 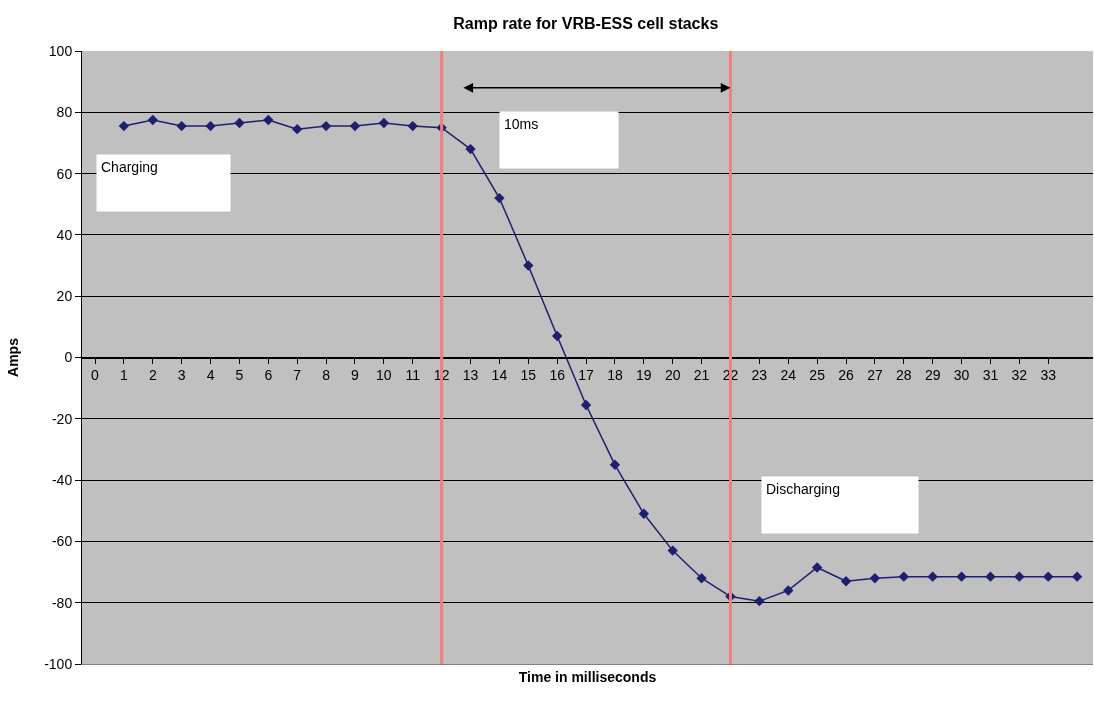 What do you see at coordinates (586, 23) in the screenshot?
I see `chart-title: Ramp rate for VRB-ESS cell stacks` at bounding box center [586, 23].